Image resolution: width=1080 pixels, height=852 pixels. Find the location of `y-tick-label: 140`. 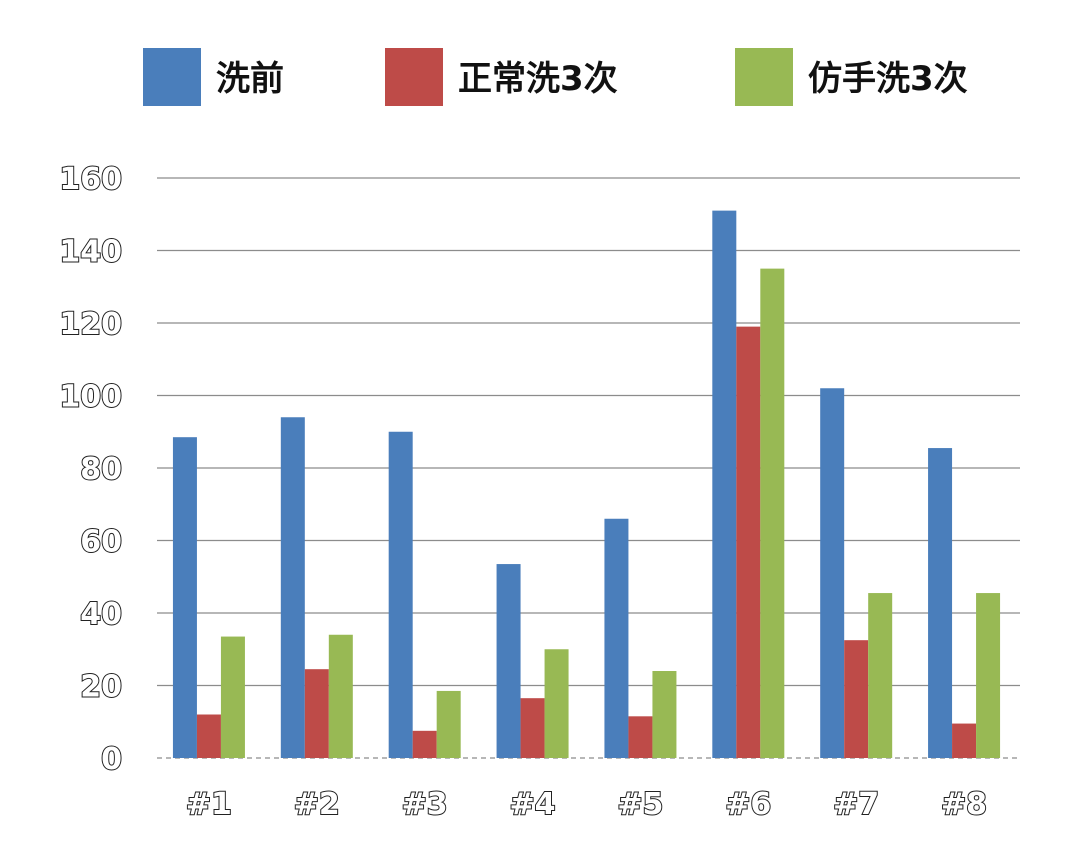

y-tick-label: 140 is located at coordinates (90, 252).